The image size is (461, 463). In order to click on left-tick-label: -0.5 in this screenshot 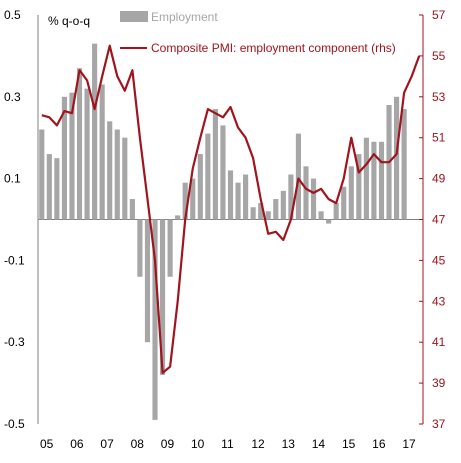, I will do `click(14, 424)`.